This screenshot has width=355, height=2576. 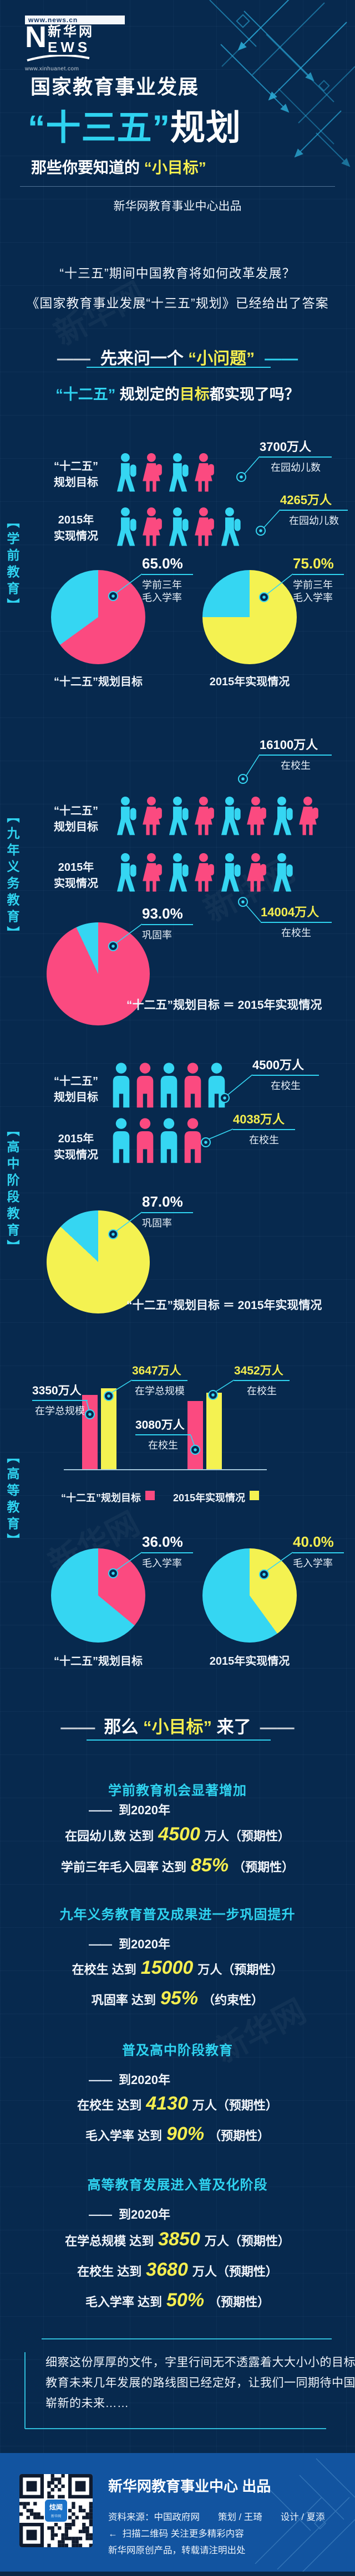 I want to click on callout-sub: 在学总规模, so click(x=60, y=1411).